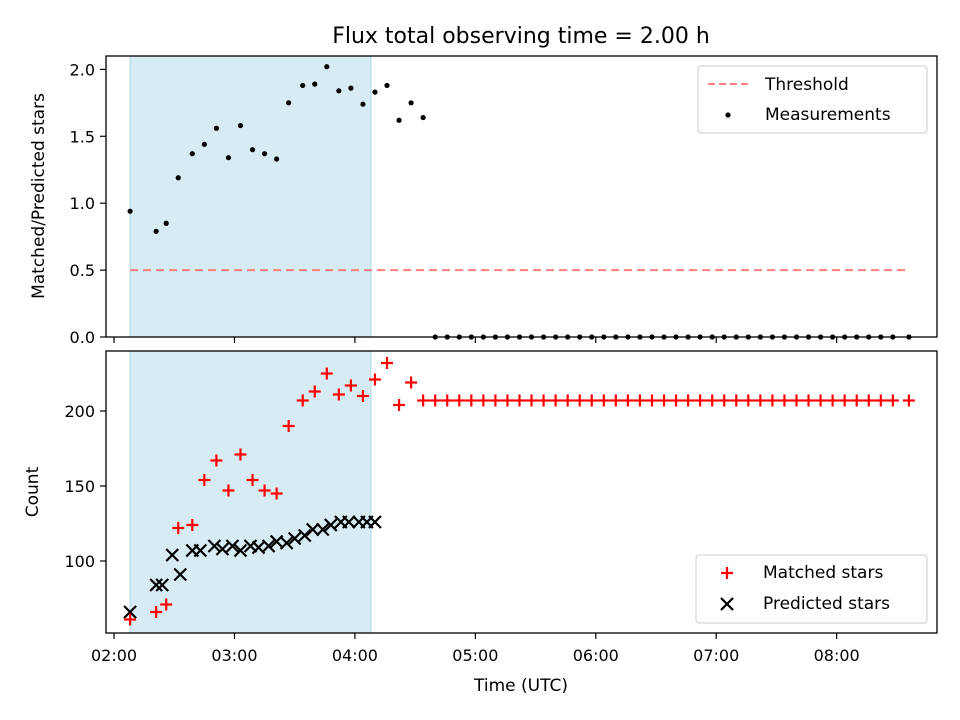 This screenshot has height=720, width=960. What do you see at coordinates (79, 561) in the screenshot?
I see `bottom-y-tick-label: 100` at bounding box center [79, 561].